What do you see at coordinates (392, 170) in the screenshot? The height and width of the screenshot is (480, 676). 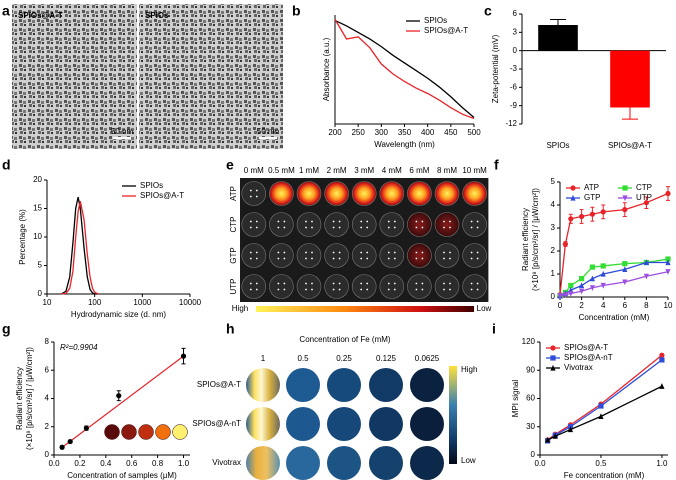 I see `column-label: 4 mM` at bounding box center [392, 170].